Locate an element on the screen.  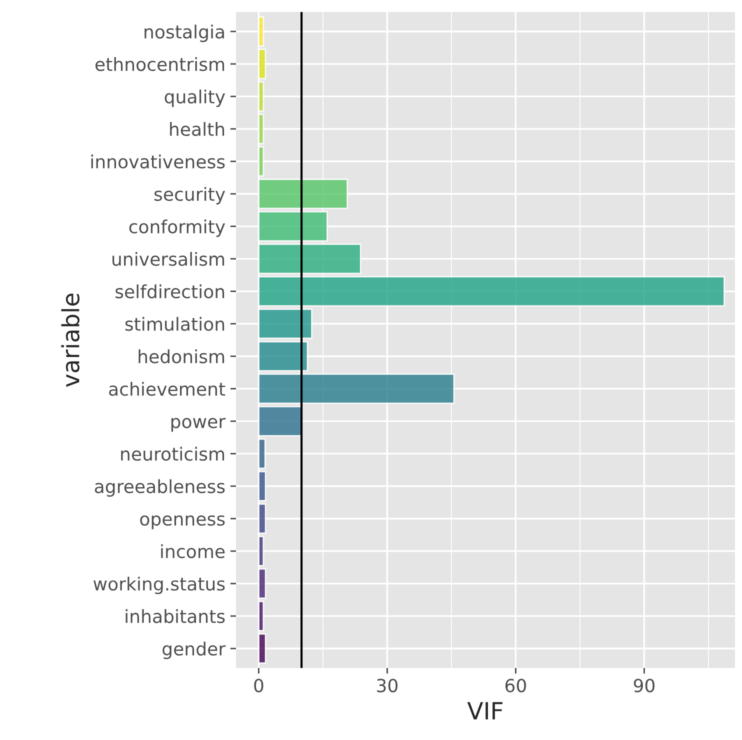
y-tick-label: power is located at coordinates (198, 425).